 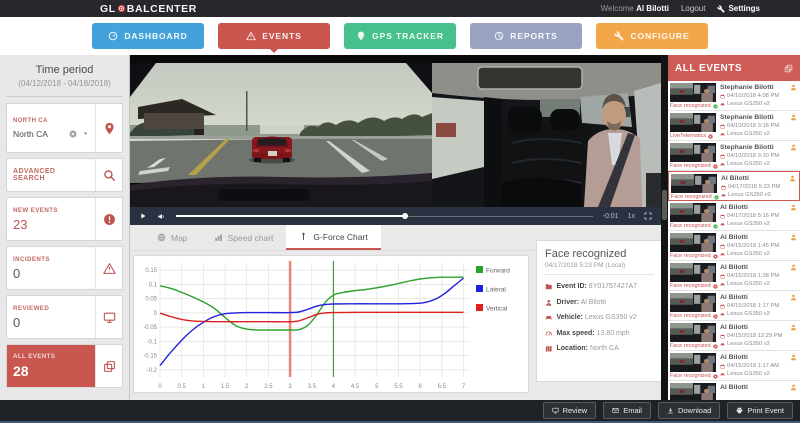 What do you see at coordinates (113, 36) in the screenshot?
I see `gauge-icon` at bounding box center [113, 36].